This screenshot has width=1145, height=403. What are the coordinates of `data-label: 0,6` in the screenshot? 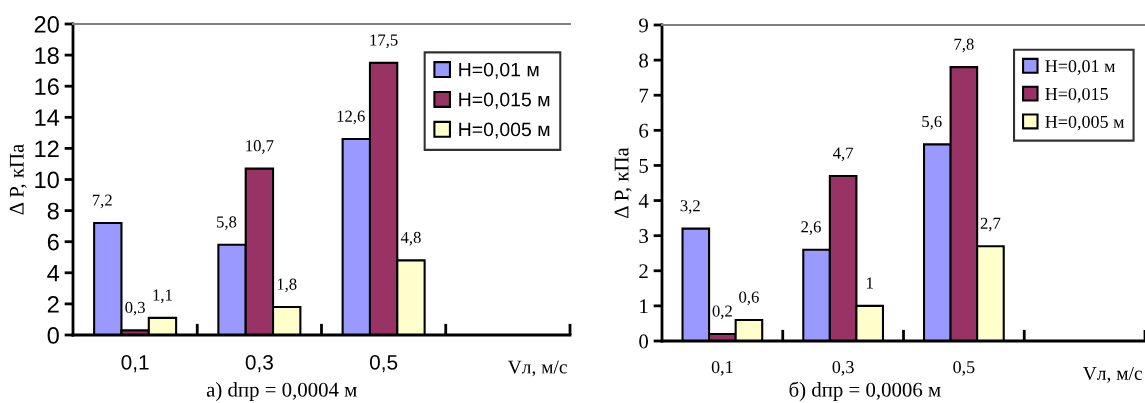 It's located at (749, 298).